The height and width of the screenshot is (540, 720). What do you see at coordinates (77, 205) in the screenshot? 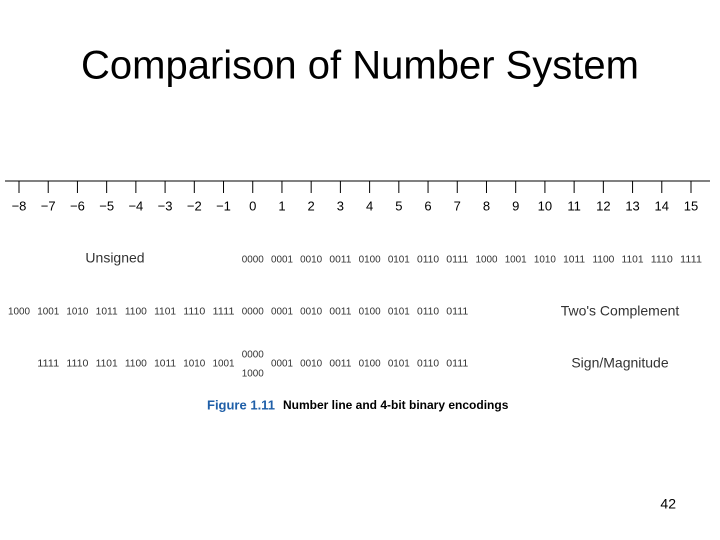
I see `tick-label: −6` at bounding box center [77, 205].